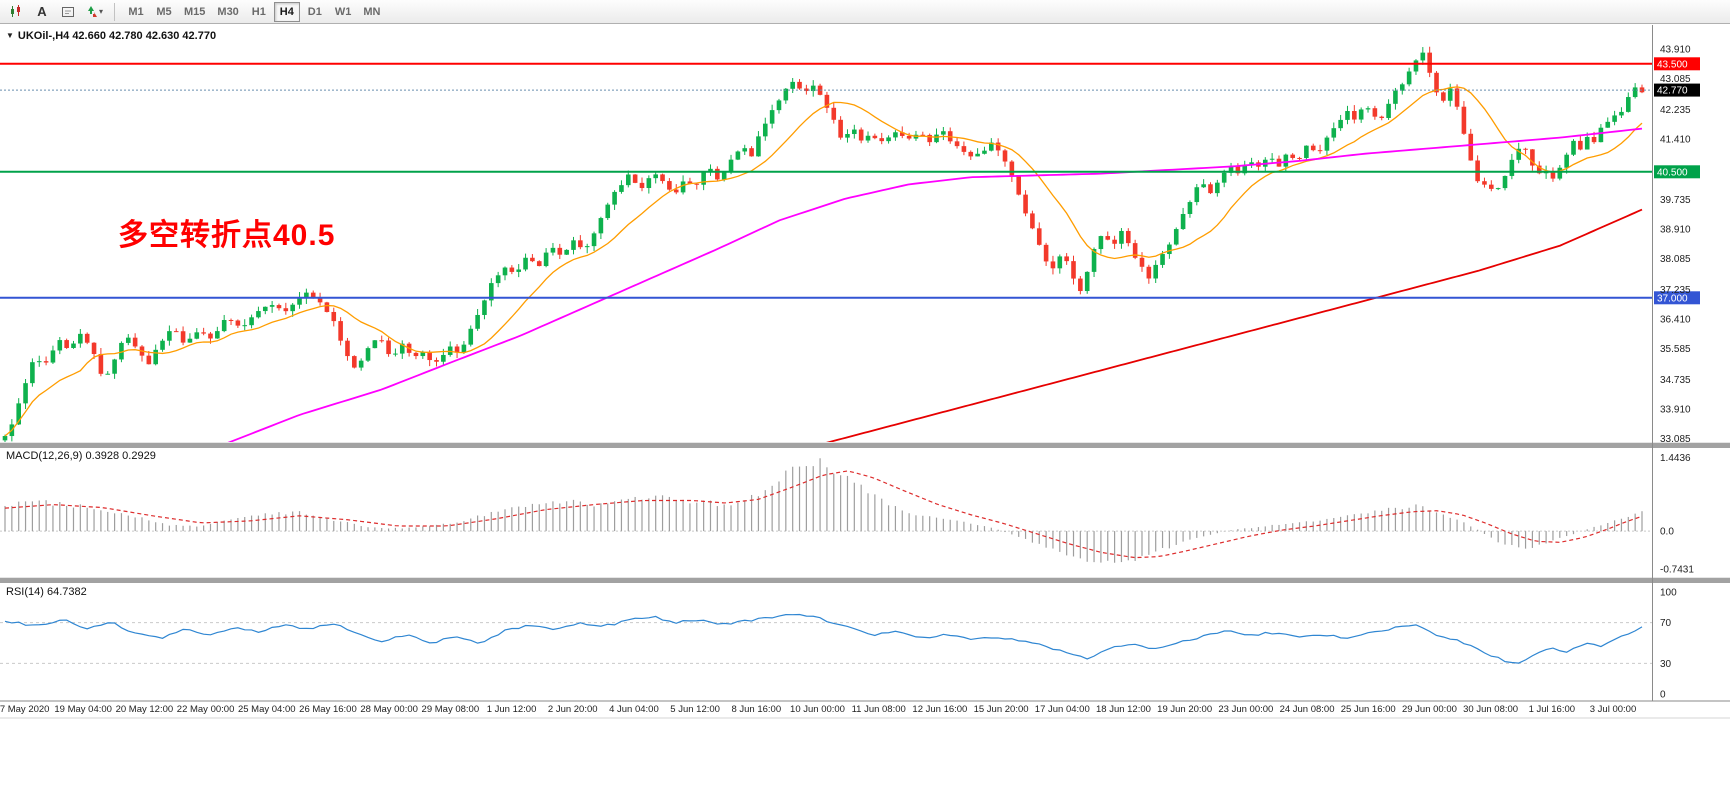 The width and height of the screenshot is (1730, 791). What do you see at coordinates (1001, 709) in the screenshot?
I see `svg-text: 15 Jun 20:00` at bounding box center [1001, 709].